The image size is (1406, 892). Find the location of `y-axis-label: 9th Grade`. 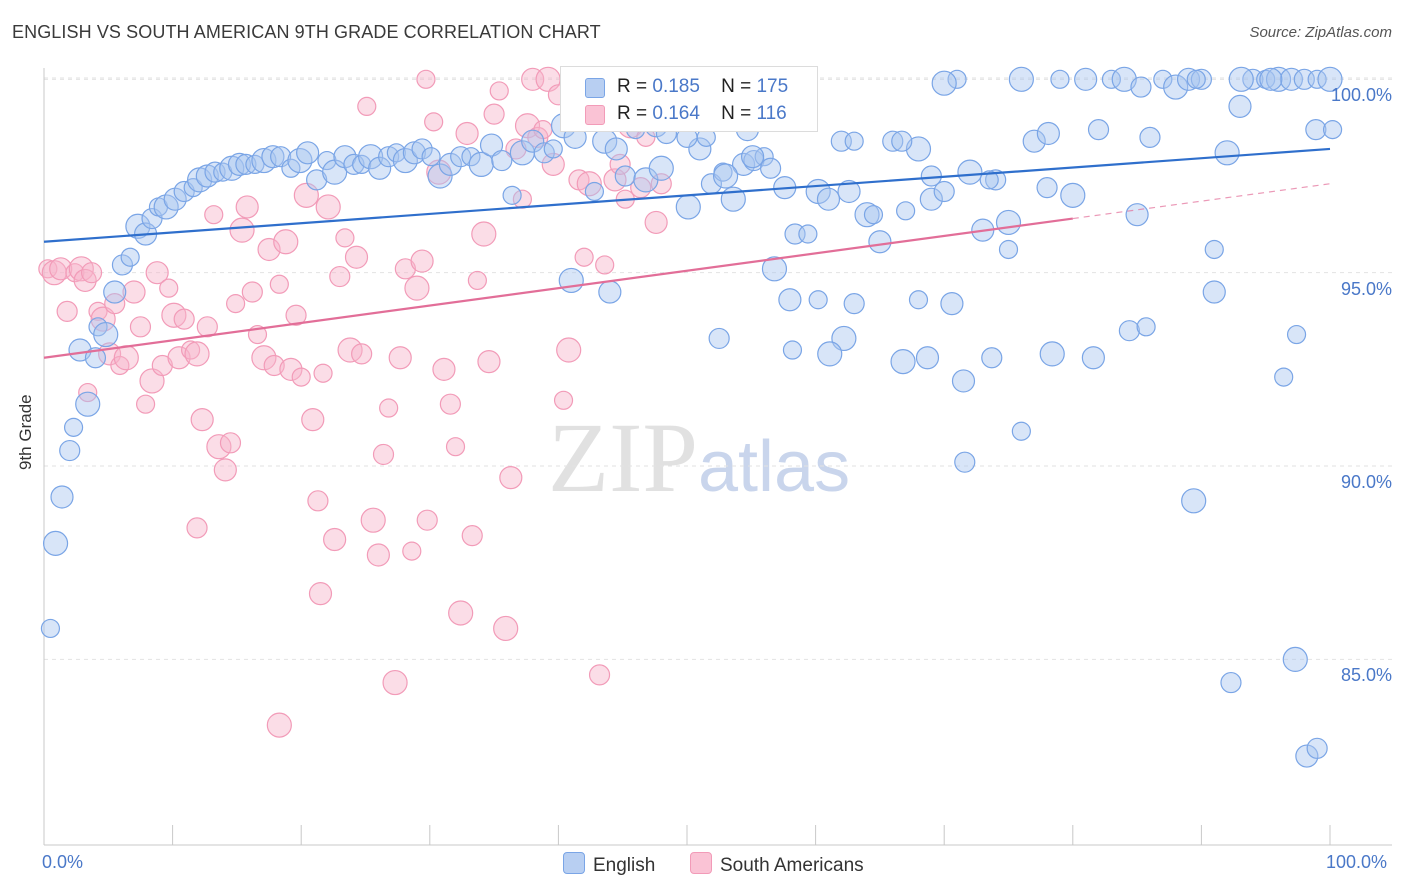

y-axis-label: 9th Grade is located at coordinates (25, 432).